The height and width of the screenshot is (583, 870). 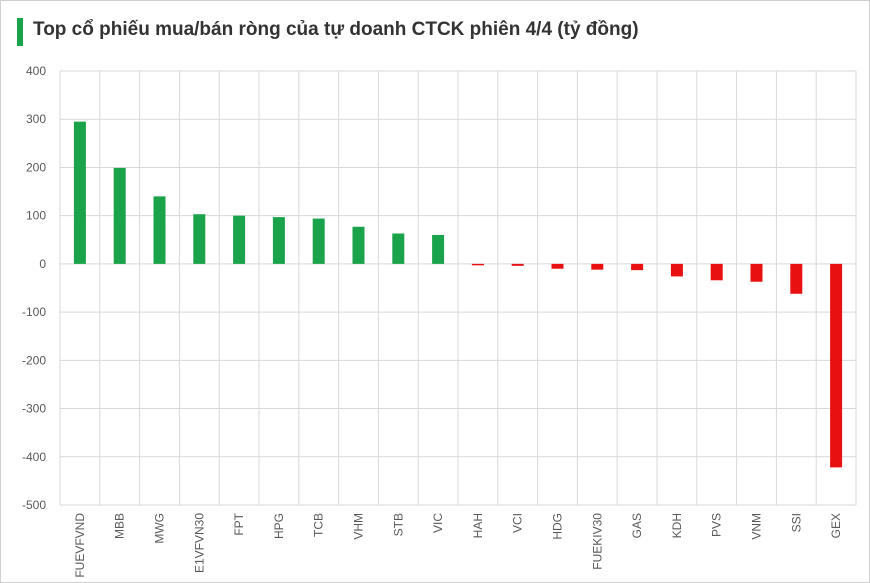 What do you see at coordinates (359, 526) in the screenshot?
I see `x-tick-label: VHM` at bounding box center [359, 526].